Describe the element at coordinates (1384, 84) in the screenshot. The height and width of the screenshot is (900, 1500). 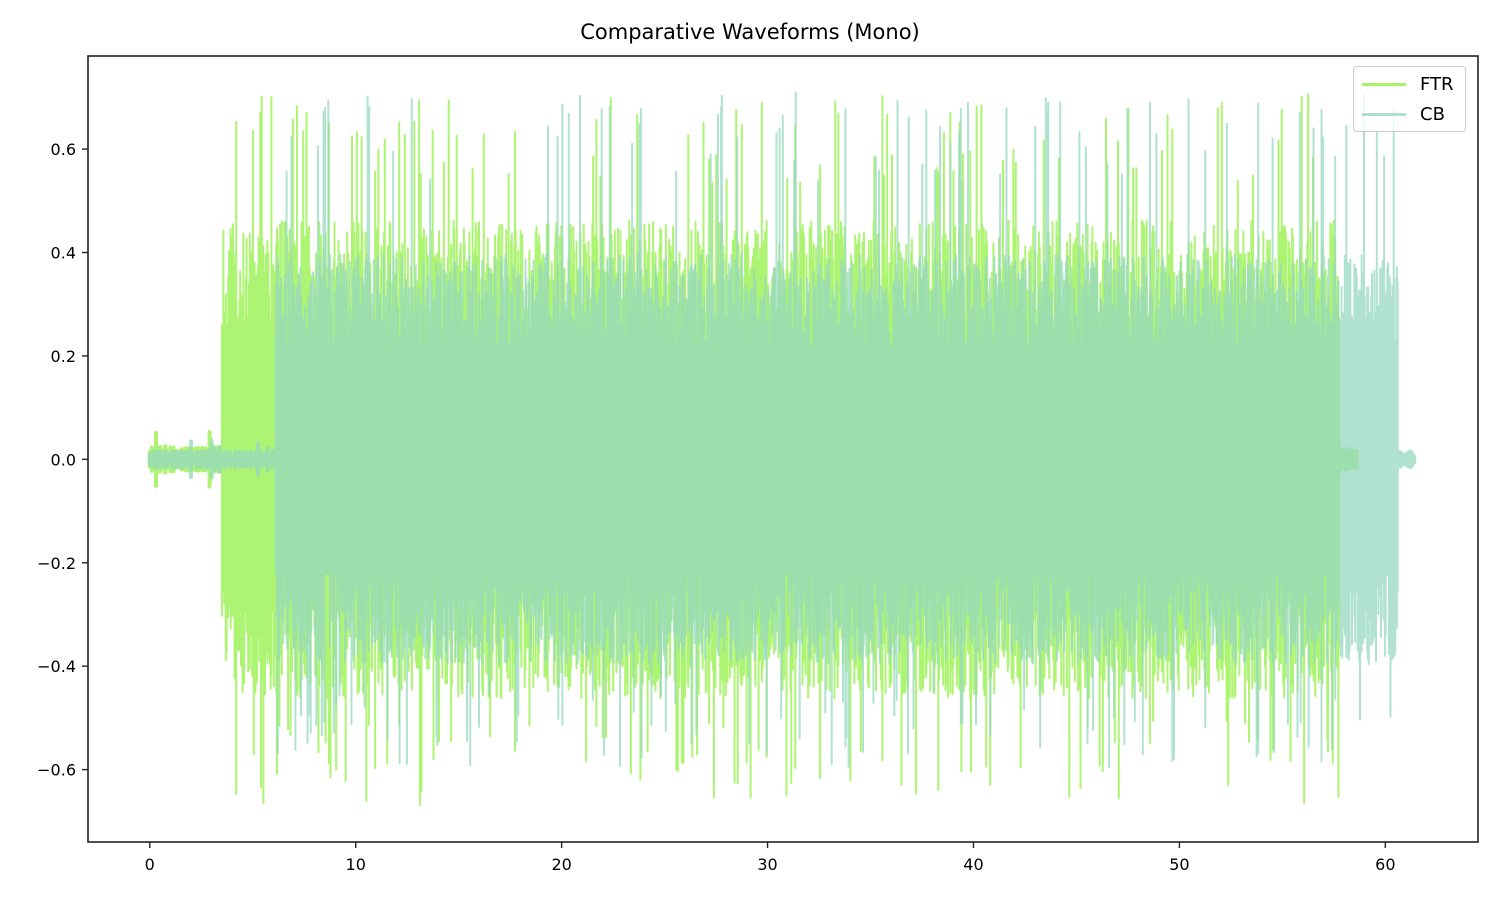
I see `legend-swatch-ftr` at that location.